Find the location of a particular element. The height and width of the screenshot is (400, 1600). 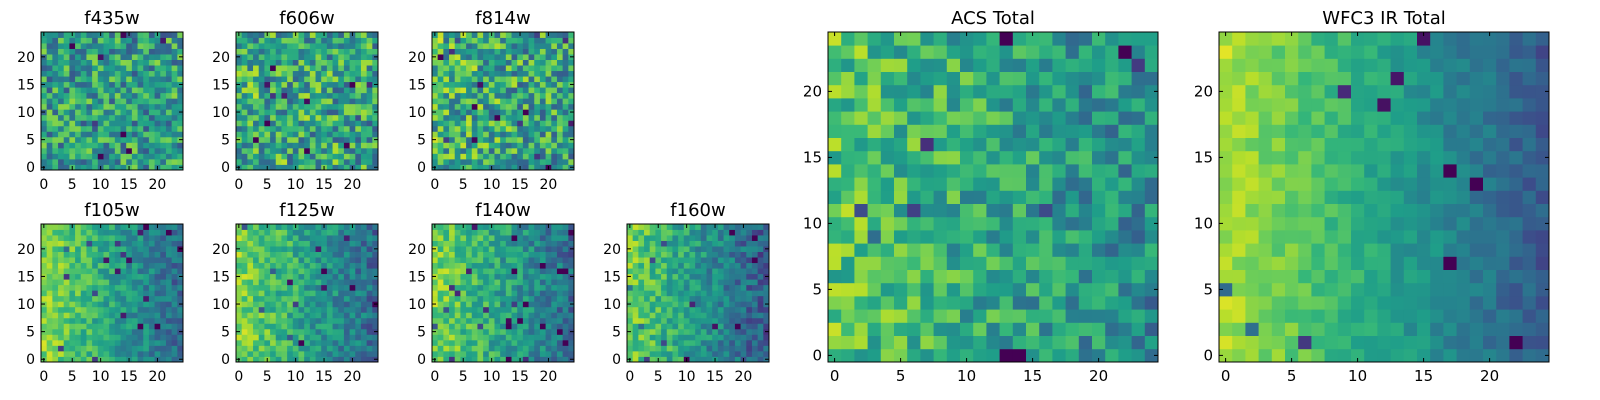

x-tick-label: 10 is located at coordinates (492, 185).